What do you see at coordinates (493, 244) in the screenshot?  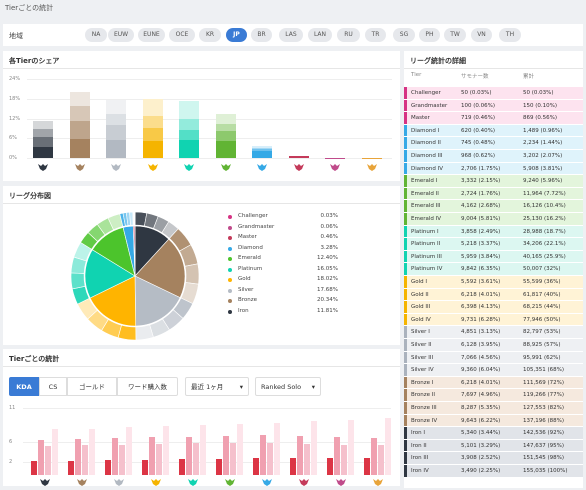 I see `table-row: Platinum II 5,218 (3.37%) 34,206 (22.1%)` at bounding box center [493, 244].